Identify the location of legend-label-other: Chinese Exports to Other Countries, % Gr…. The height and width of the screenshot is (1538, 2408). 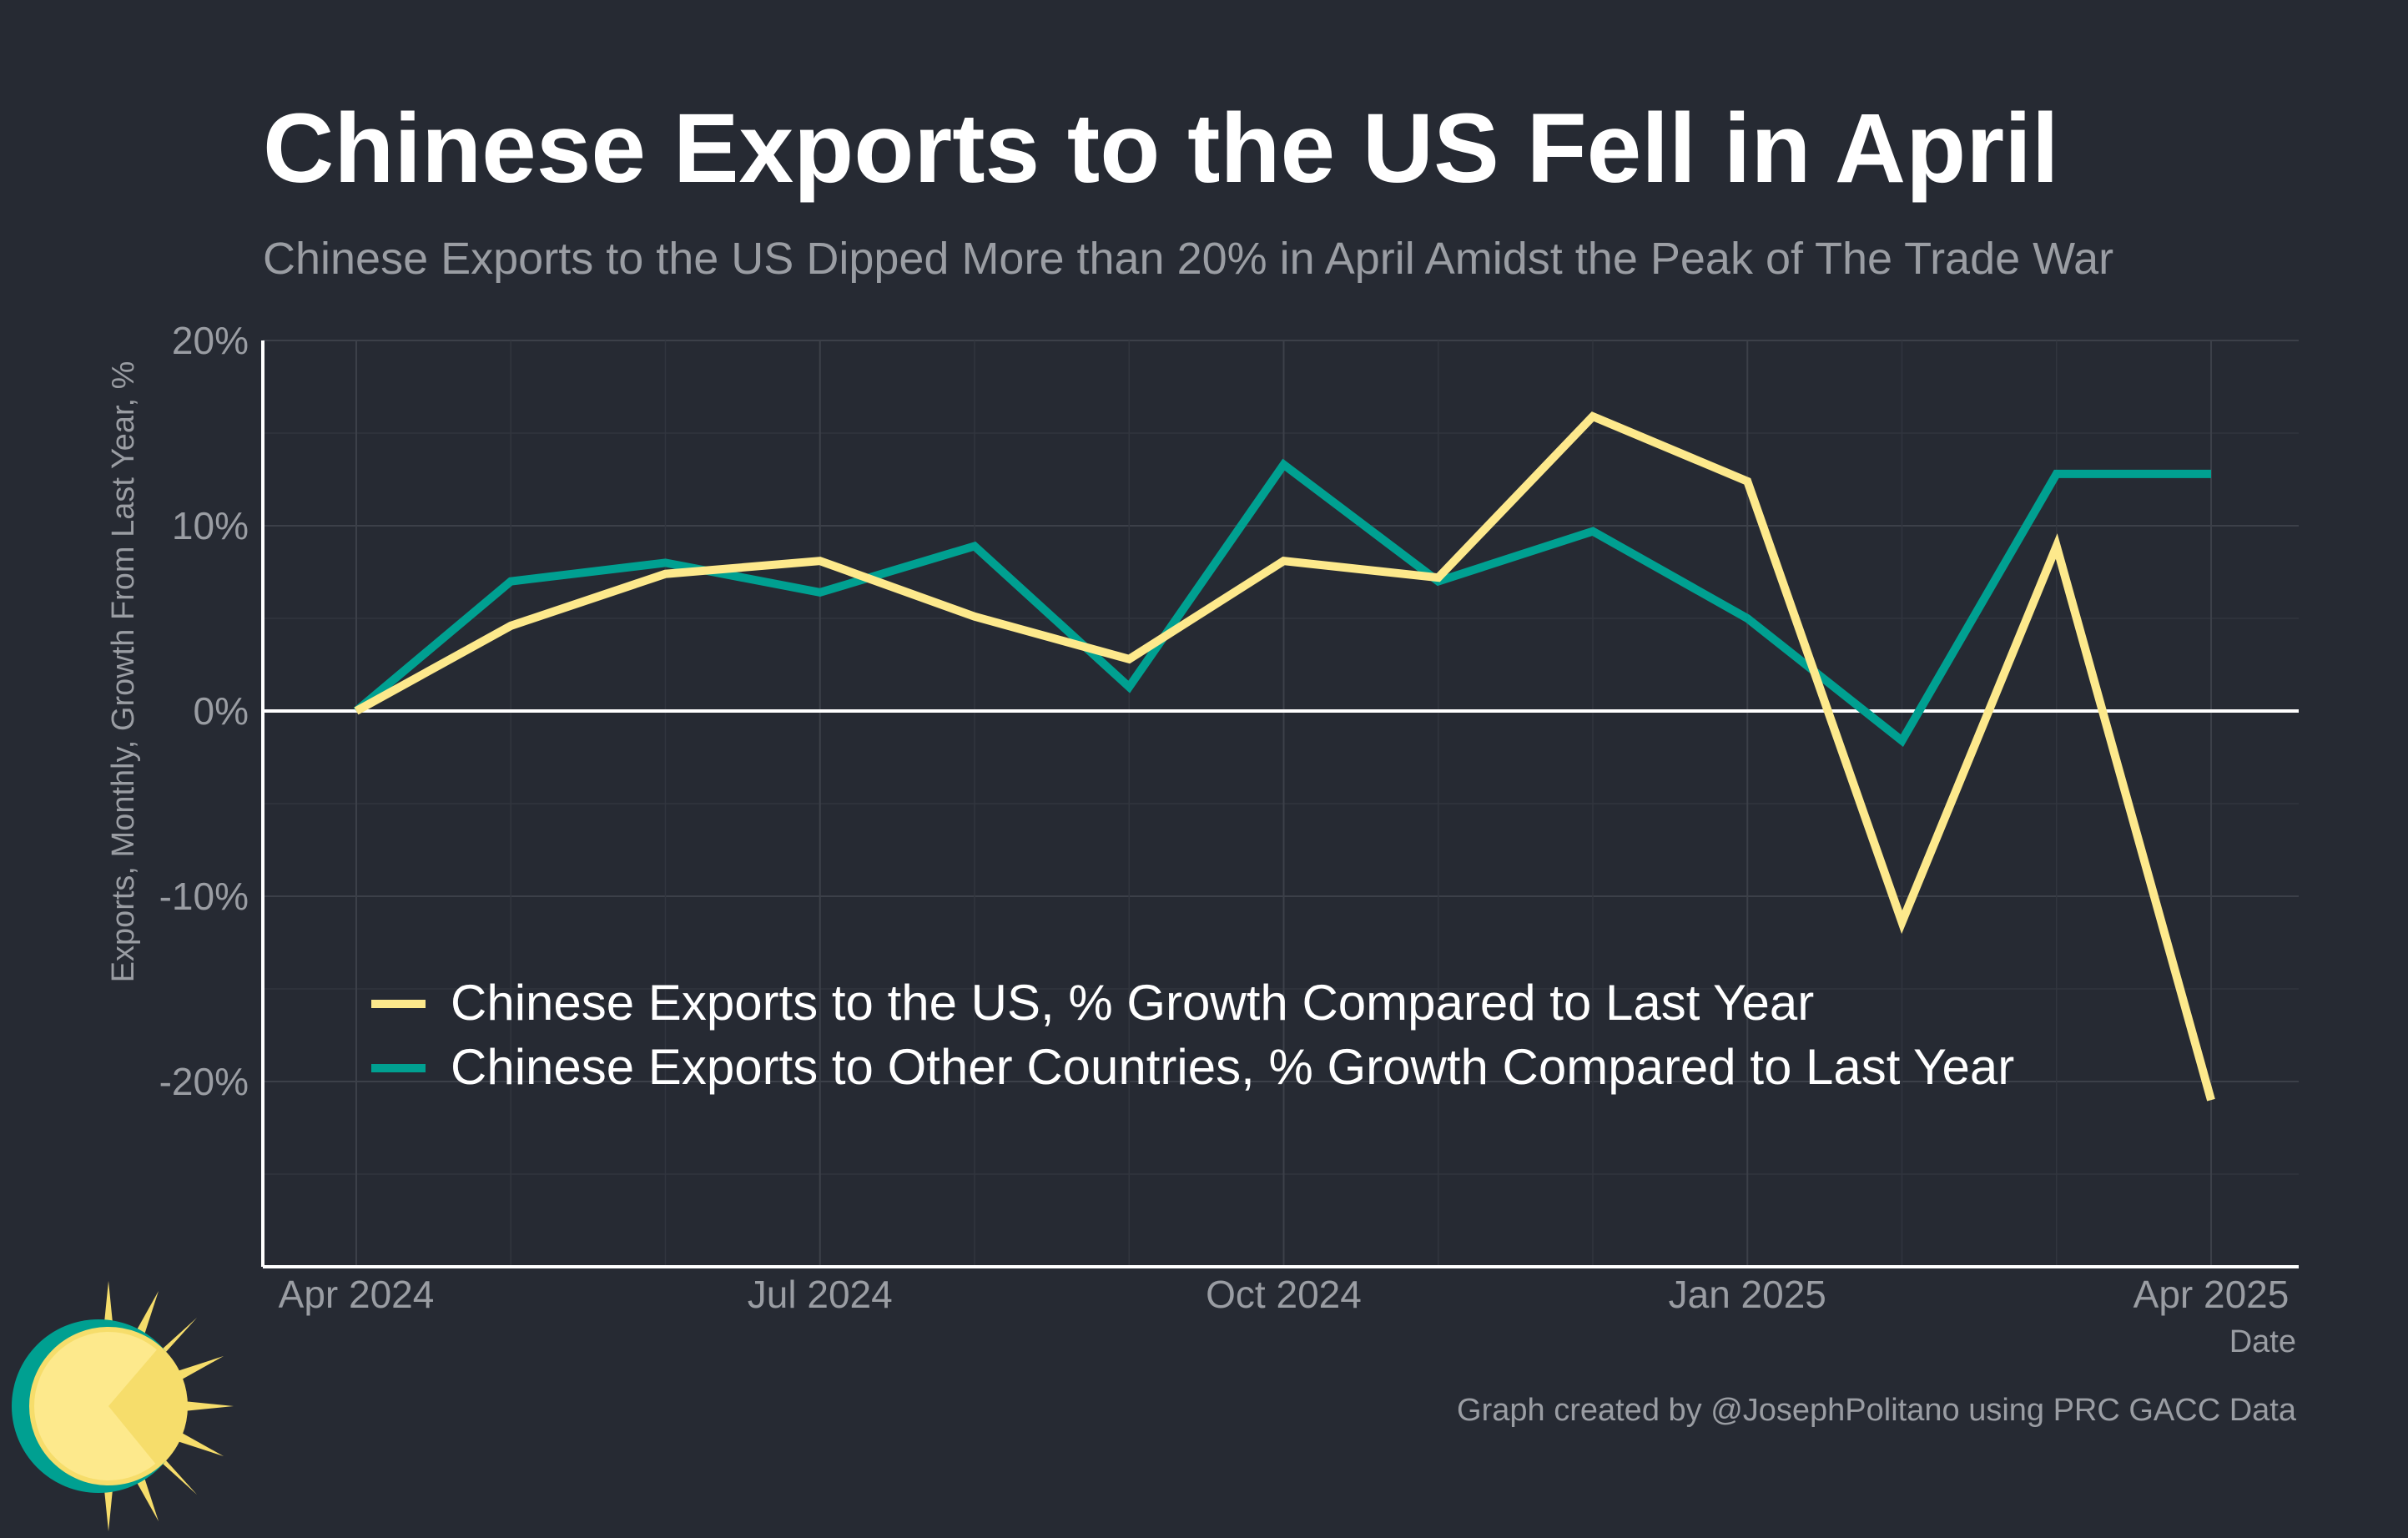
(1232, 1067).